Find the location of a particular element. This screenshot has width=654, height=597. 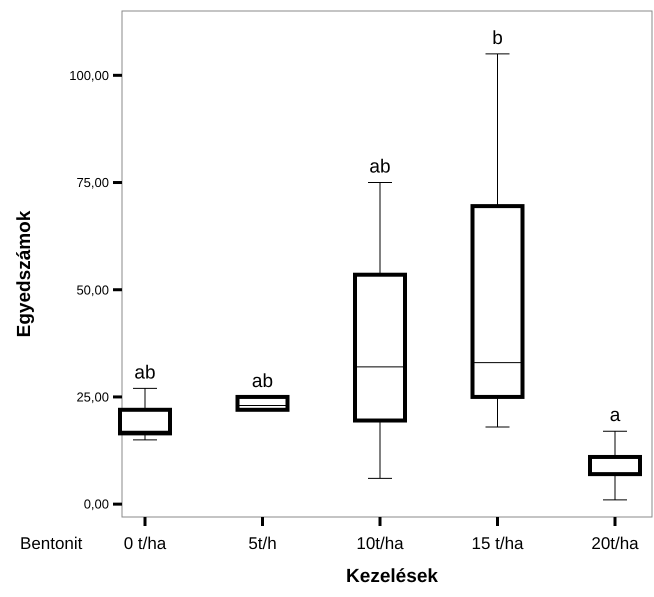

y-tick-label: 50,00 is located at coordinates (92, 290).